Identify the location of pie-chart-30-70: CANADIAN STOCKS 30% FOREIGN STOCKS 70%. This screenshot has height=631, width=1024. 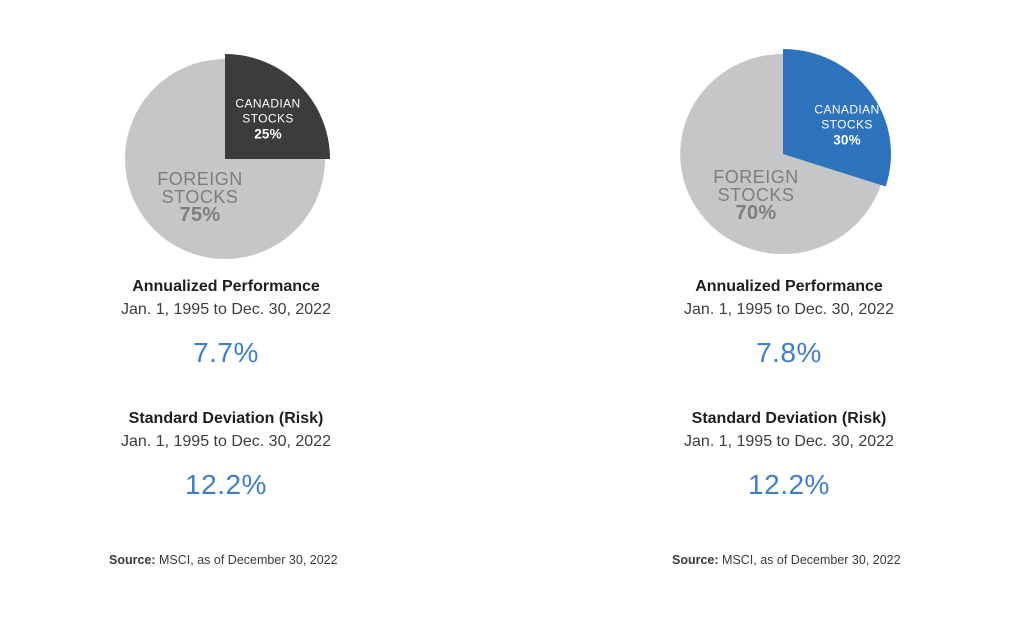
(783, 154).